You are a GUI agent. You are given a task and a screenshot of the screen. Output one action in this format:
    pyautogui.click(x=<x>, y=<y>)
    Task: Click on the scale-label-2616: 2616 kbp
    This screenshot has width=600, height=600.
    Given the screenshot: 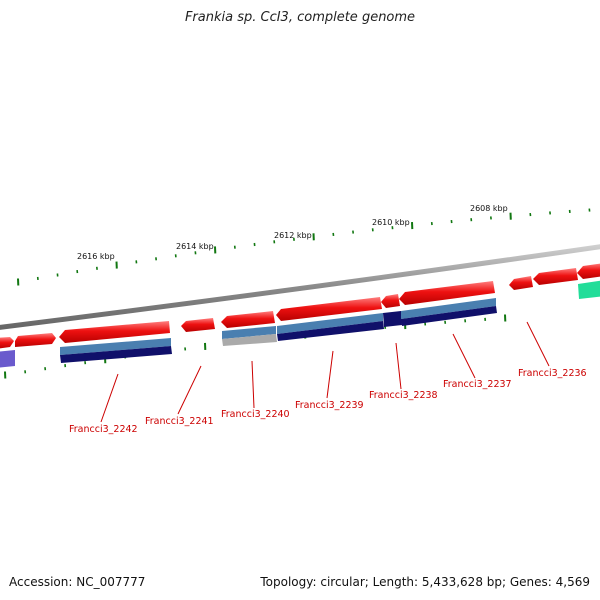 What is the action you would take?
    pyautogui.click(x=96, y=256)
    